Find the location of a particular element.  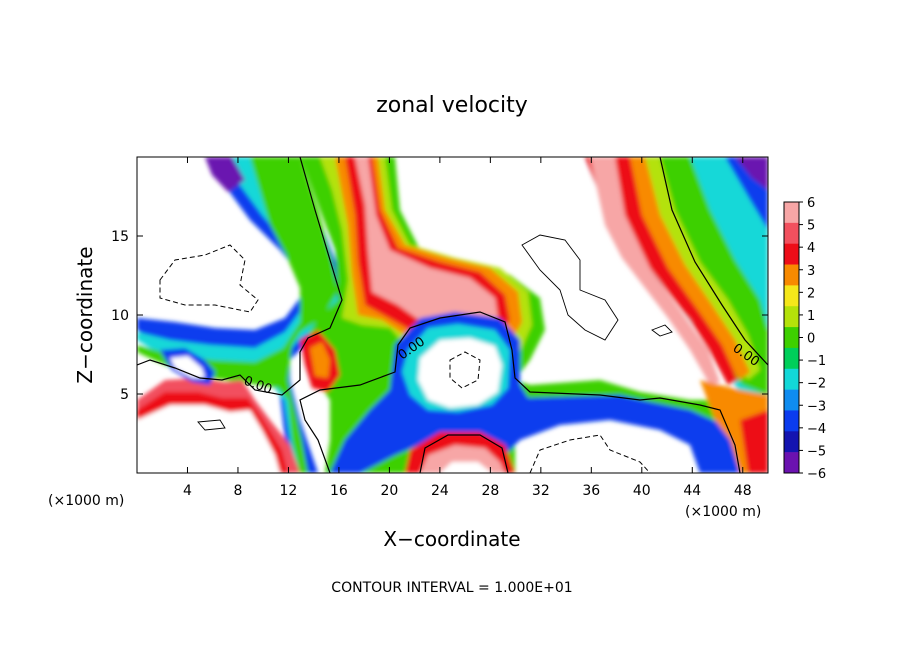

x-unit-left: (×1000 m) is located at coordinates (86, 501).